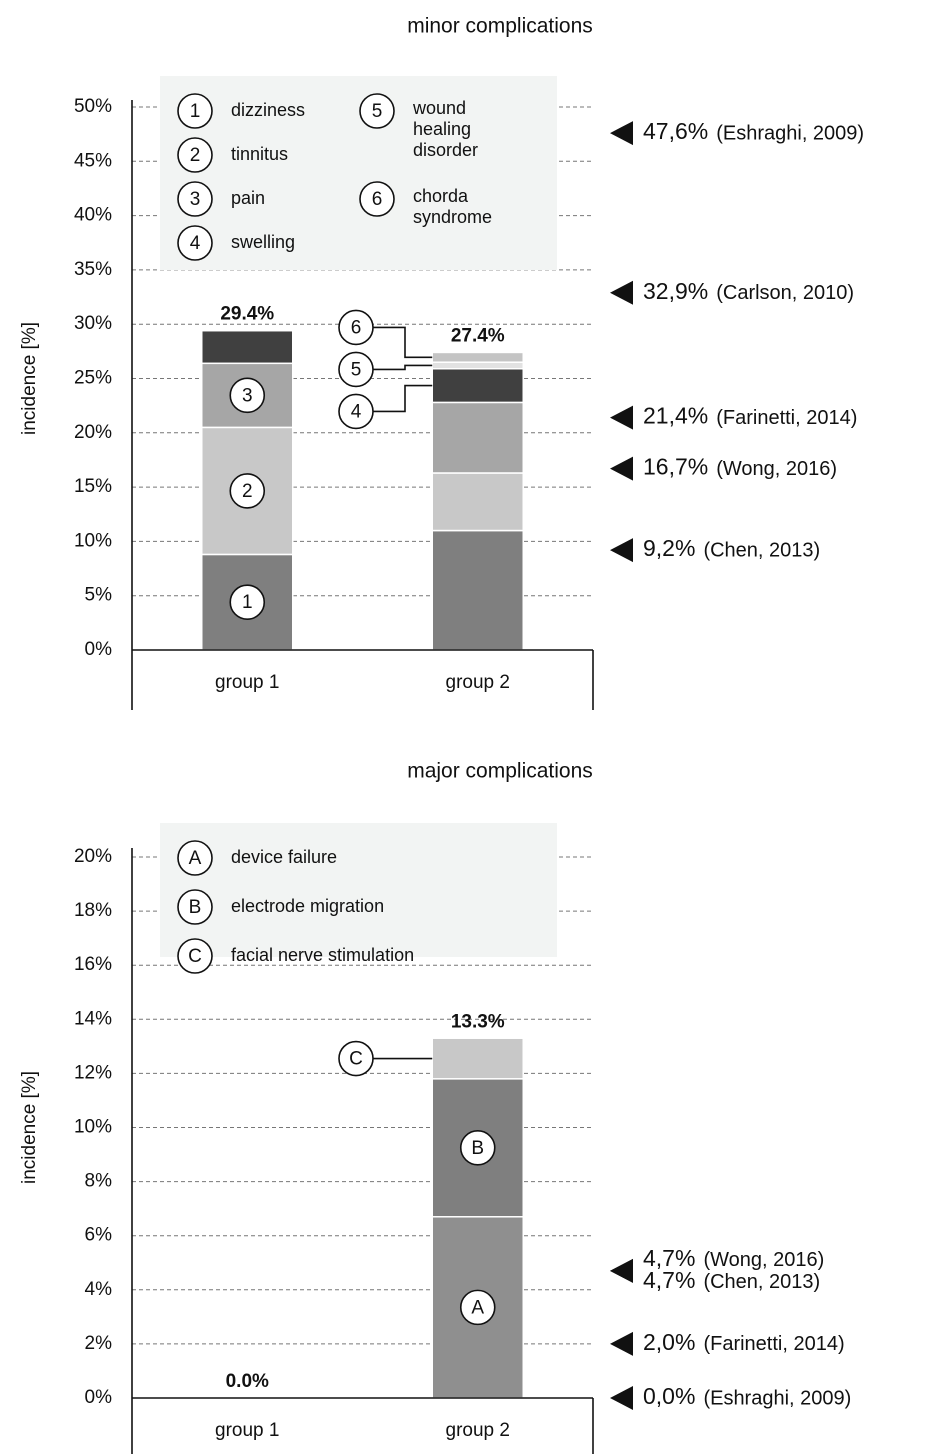 This screenshot has height=1454, width=935. Describe the element at coordinates (478, 335) in the screenshot. I see `total-label: 27.4%` at that location.